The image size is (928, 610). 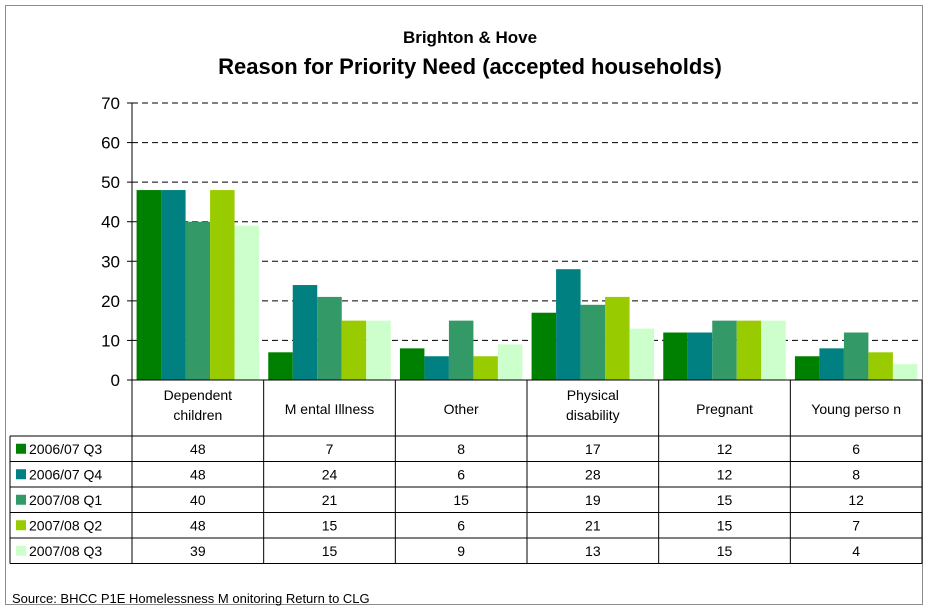 What do you see at coordinates (593, 395) in the screenshot?
I see `category-label: Physical` at bounding box center [593, 395].